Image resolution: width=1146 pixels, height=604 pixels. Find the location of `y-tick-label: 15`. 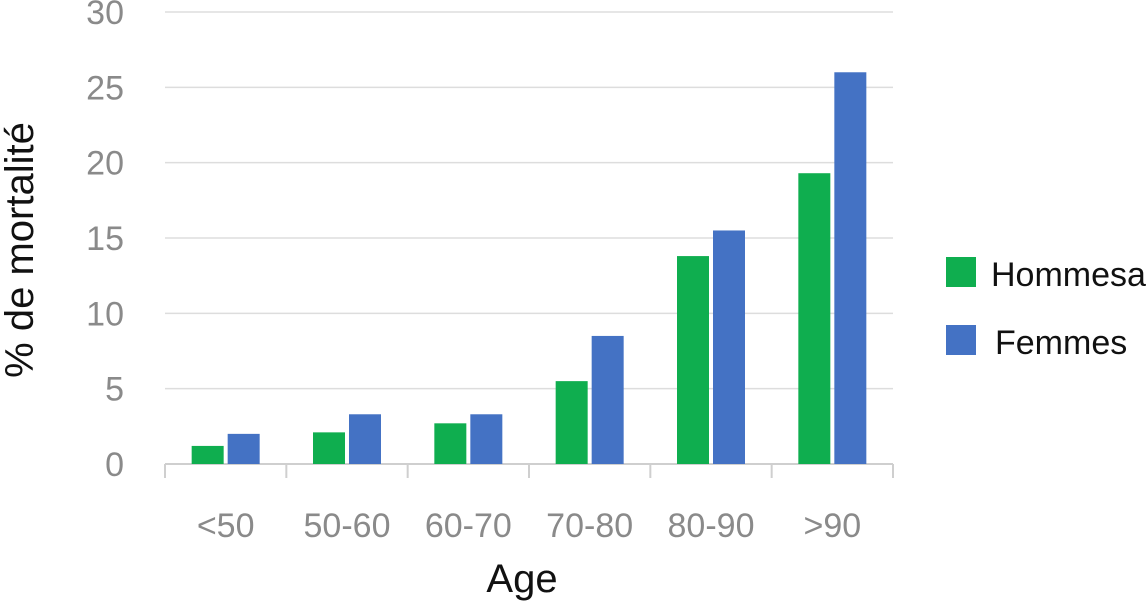

y-tick-label: 15 is located at coordinates (105, 239).